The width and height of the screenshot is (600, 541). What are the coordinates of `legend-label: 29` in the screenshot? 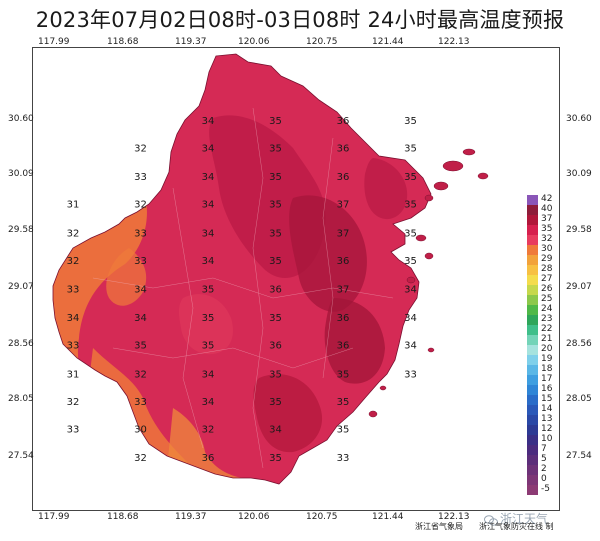 It's located at (547, 259).